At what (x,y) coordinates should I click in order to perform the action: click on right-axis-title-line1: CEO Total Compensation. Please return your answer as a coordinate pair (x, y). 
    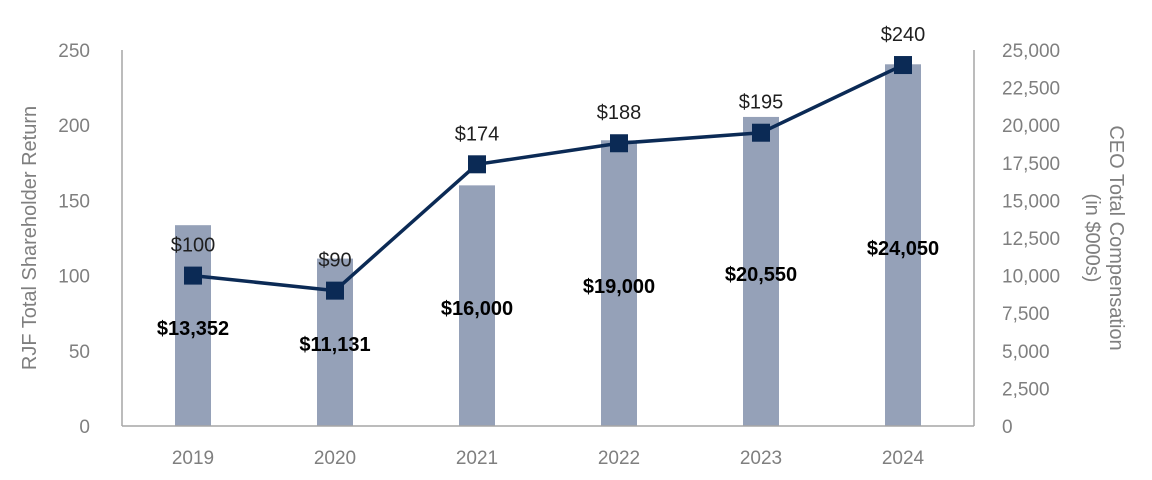
    Looking at the image, I should click on (1116, 237).